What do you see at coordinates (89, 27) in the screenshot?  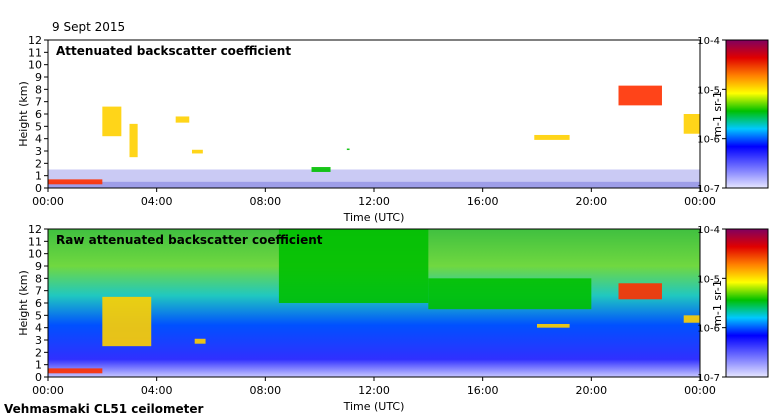 I see `date-label: 9 Sept 2015` at bounding box center [89, 27].